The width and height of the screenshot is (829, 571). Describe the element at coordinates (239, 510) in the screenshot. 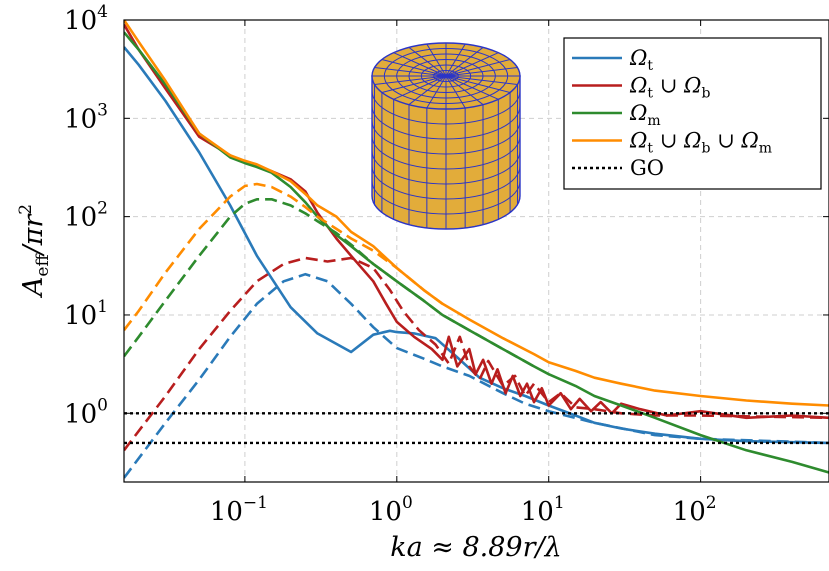

I see `x-tick-label: 10⁻¹` at that location.